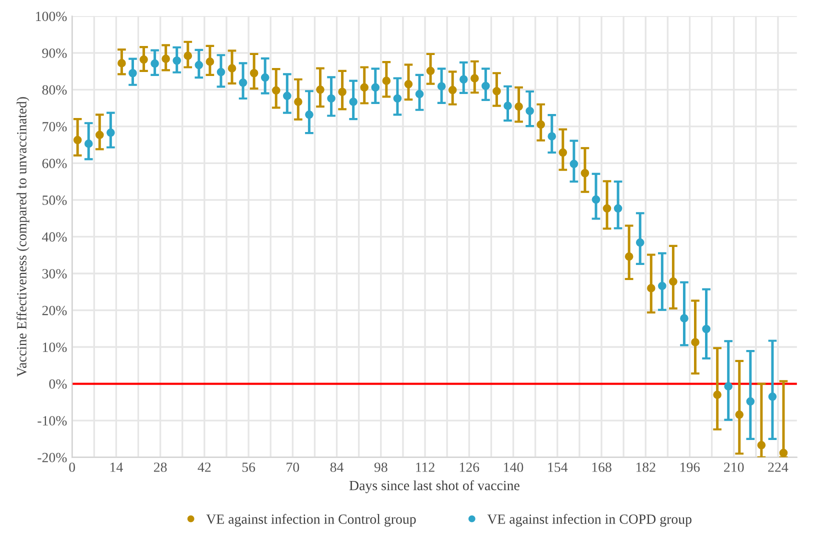 The height and width of the screenshot is (538, 819). Describe the element at coordinates (646, 467) in the screenshot. I see `x-tick-label: 182` at that location.